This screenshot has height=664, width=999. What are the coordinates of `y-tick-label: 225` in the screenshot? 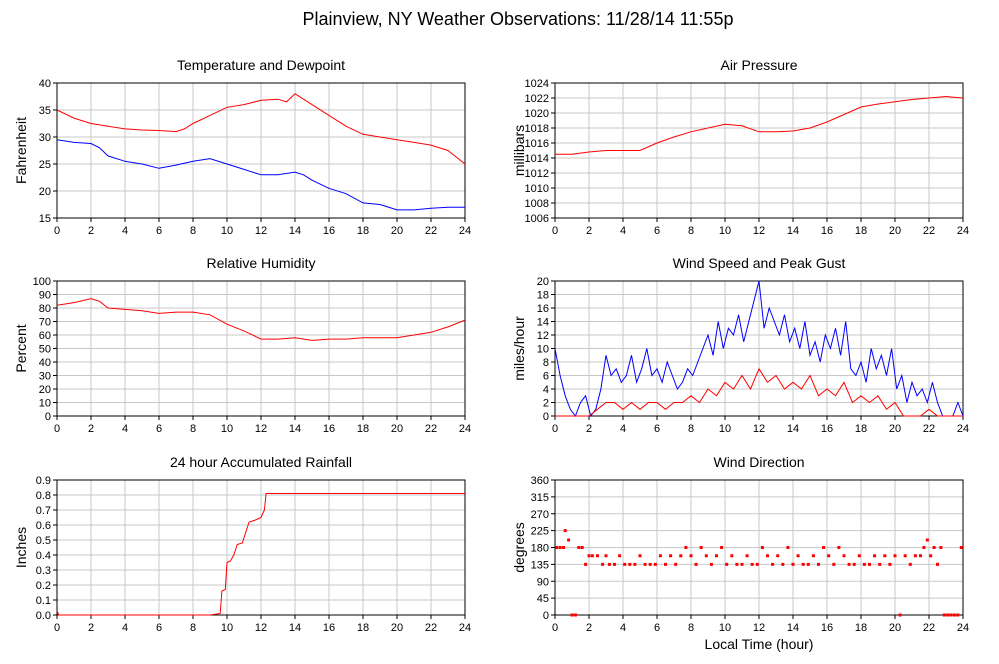 It's located at (540, 532).